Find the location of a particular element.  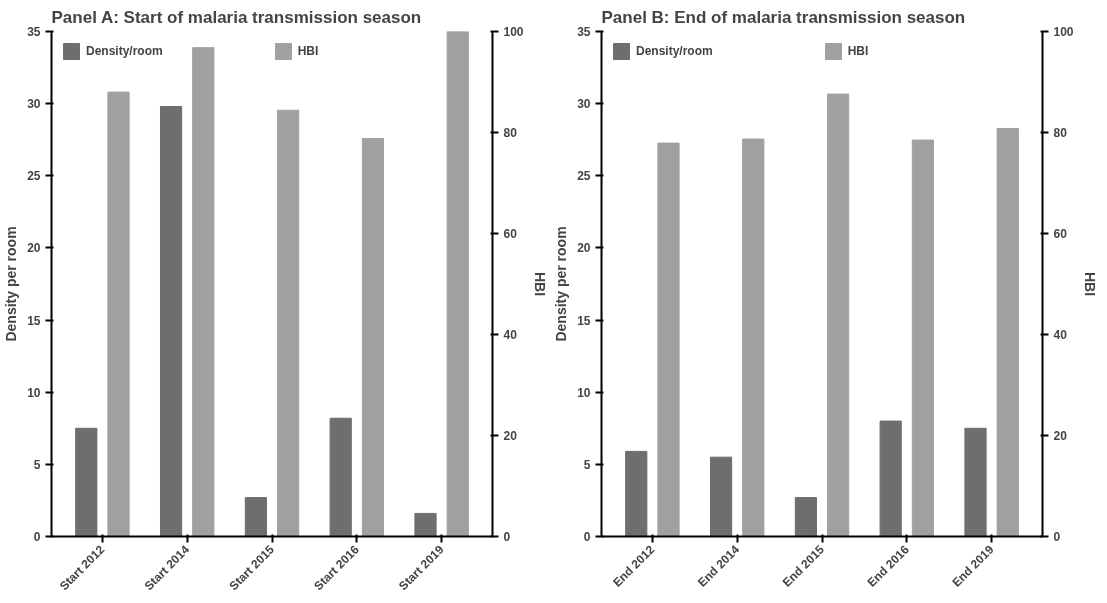

chart-title: Panel B: End of malaria transmission season is located at coordinates (783, 17).